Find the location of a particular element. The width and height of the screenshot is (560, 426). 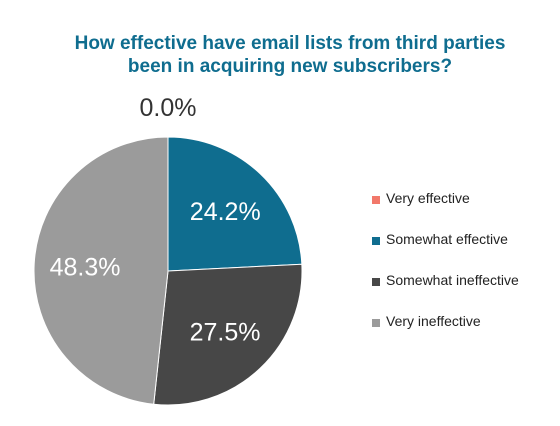

pie-slice-somewhat-effective is located at coordinates (235, 204).